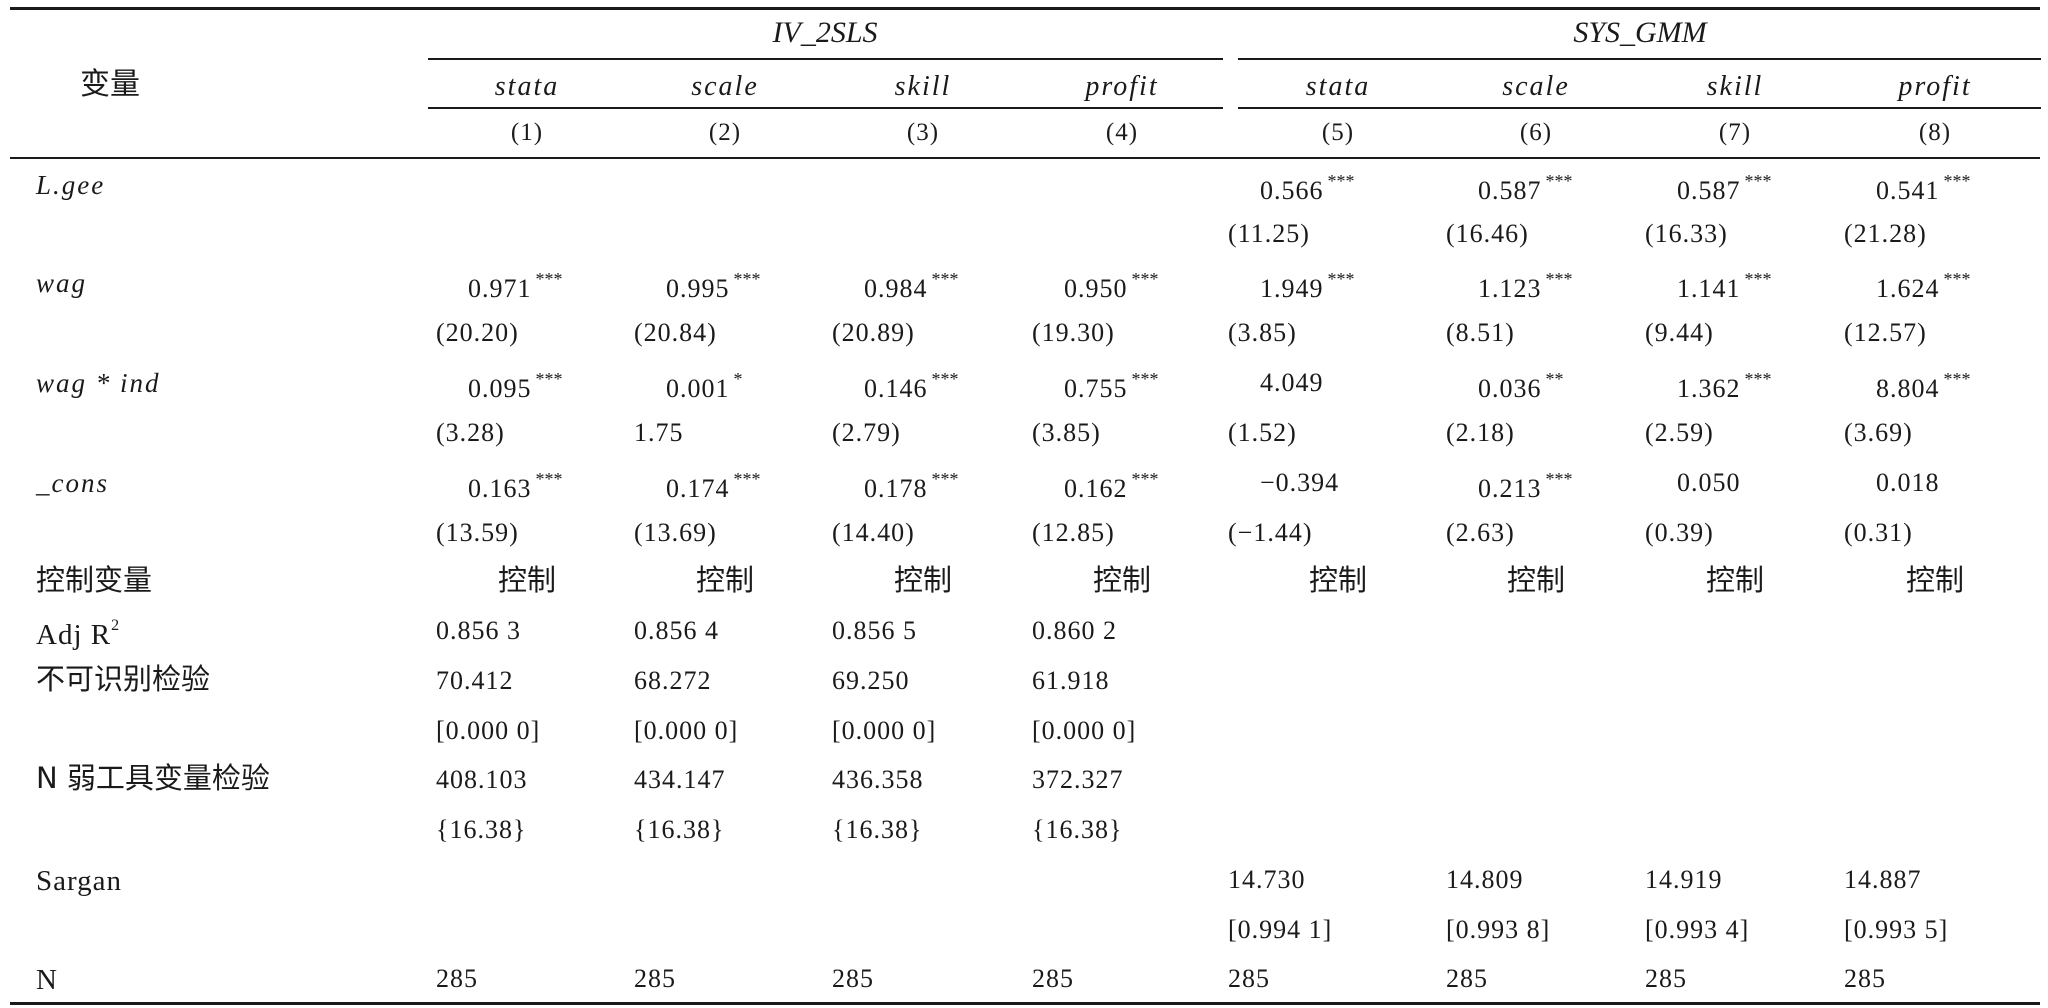  What do you see at coordinates (1480, 432) in the screenshot?
I see `table-cell: (2.18)` at bounding box center [1480, 432].